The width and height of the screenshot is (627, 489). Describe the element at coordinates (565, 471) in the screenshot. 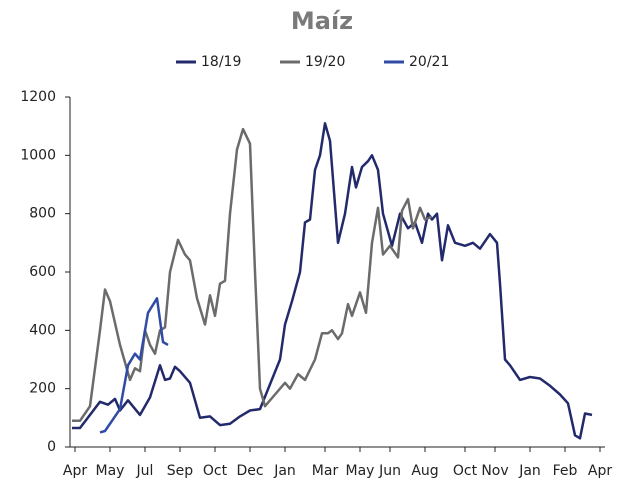

I see `x-tick-label: Feb` at that location.